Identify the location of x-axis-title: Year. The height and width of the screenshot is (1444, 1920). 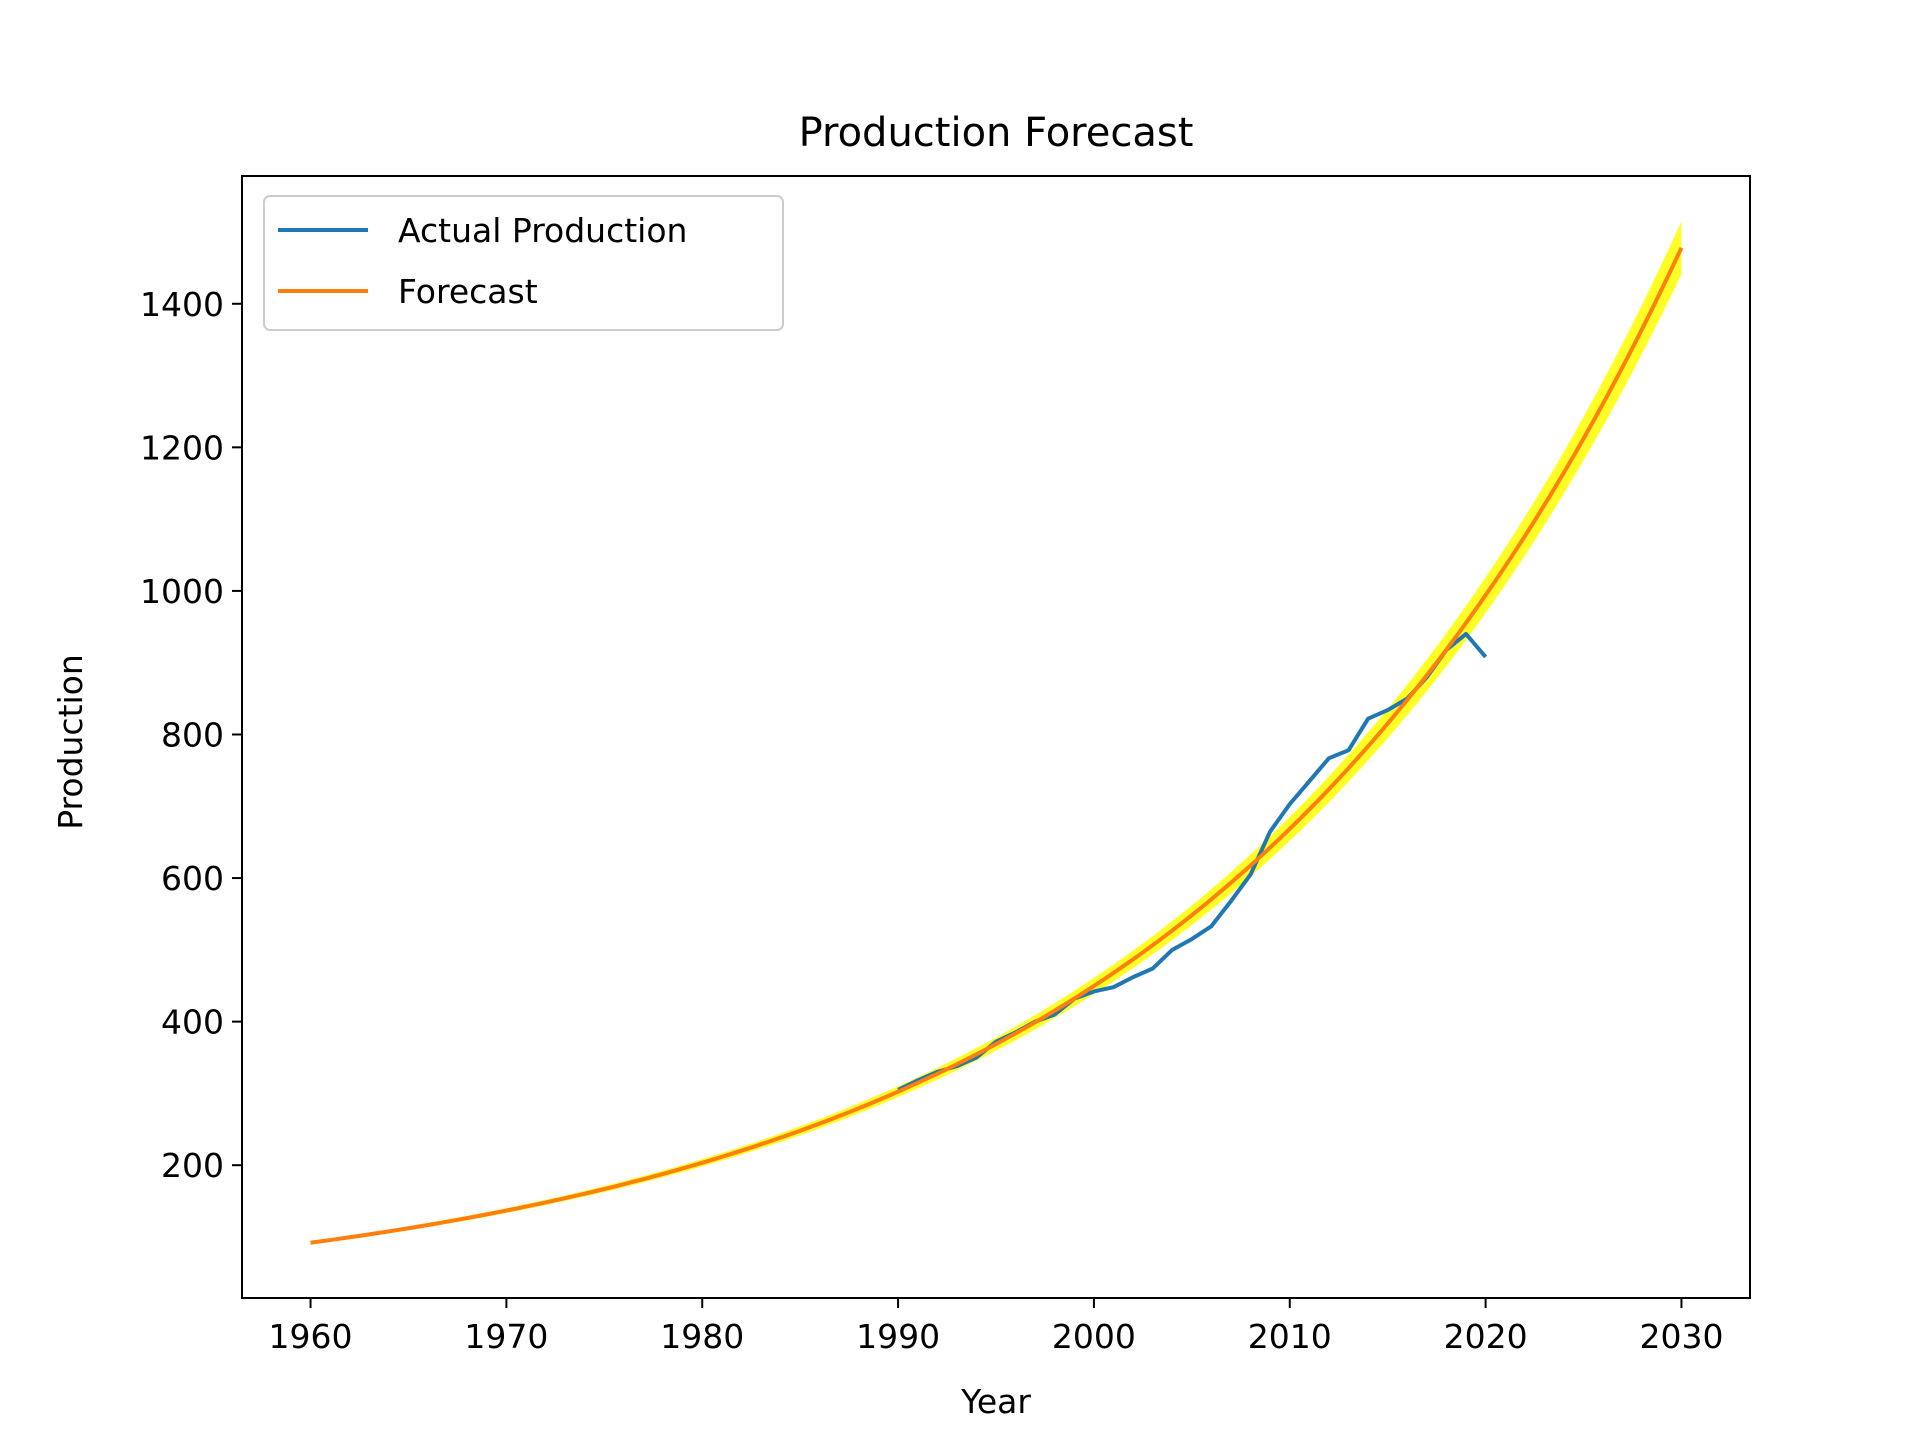
(995, 1401).